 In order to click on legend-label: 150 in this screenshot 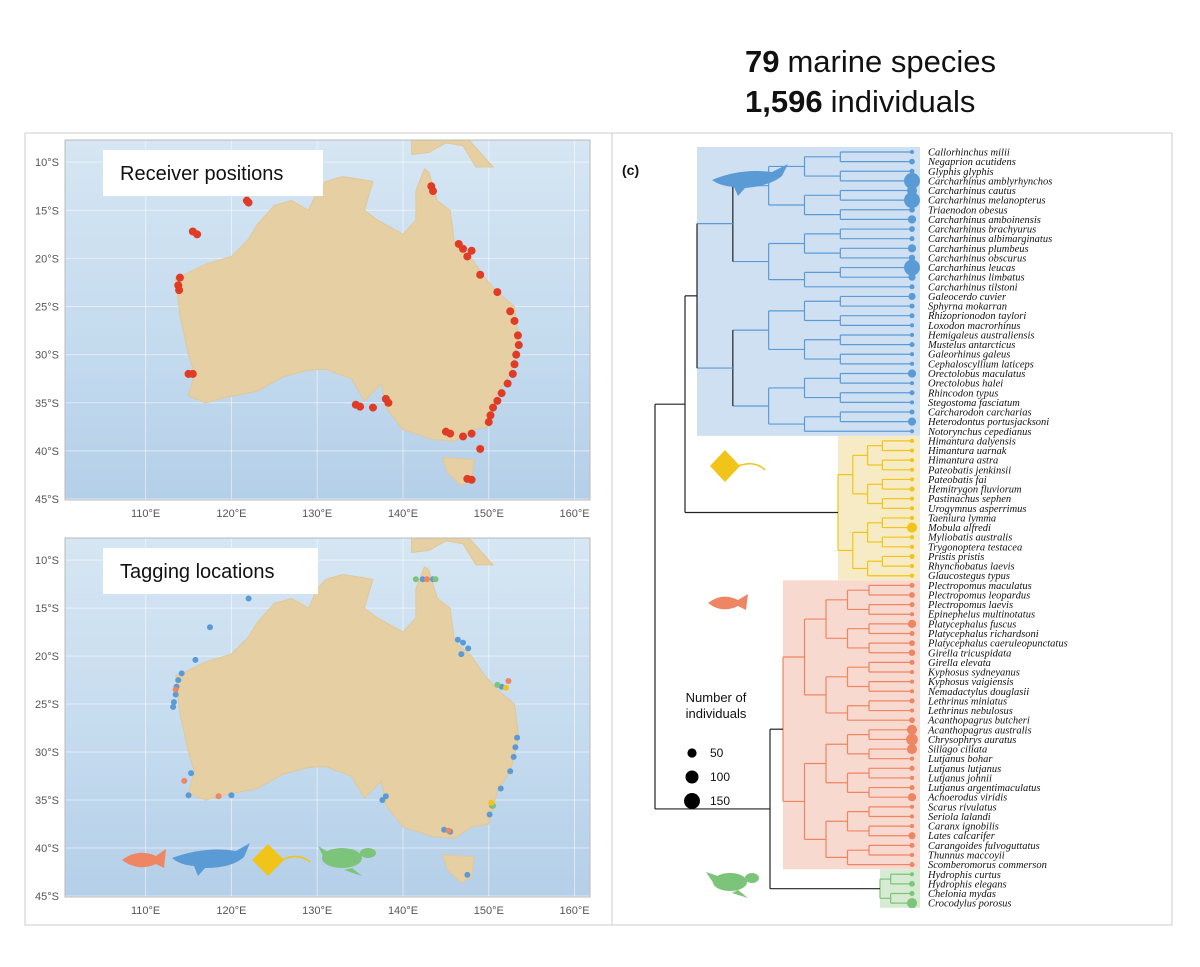, I will do `click(720, 801)`.